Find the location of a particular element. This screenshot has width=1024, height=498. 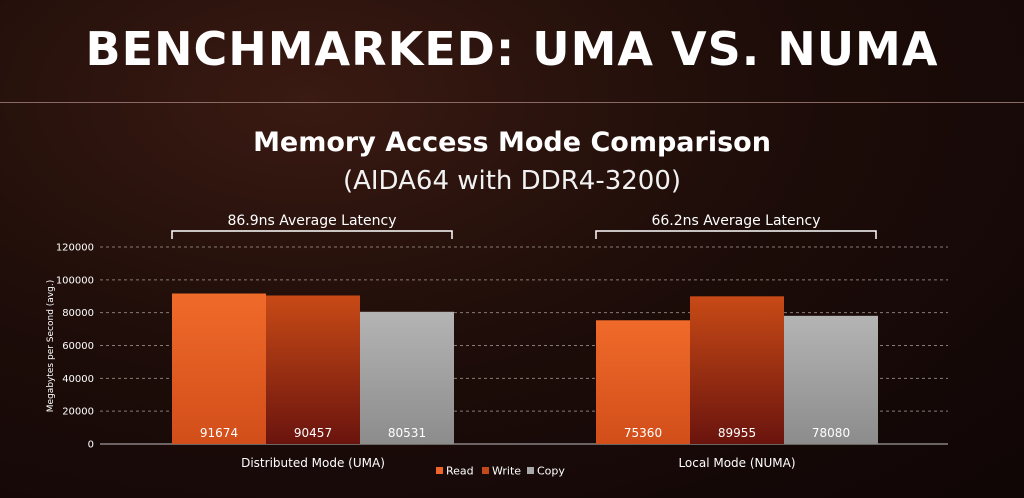

y-tick-label: 120000 is located at coordinates (75, 248).